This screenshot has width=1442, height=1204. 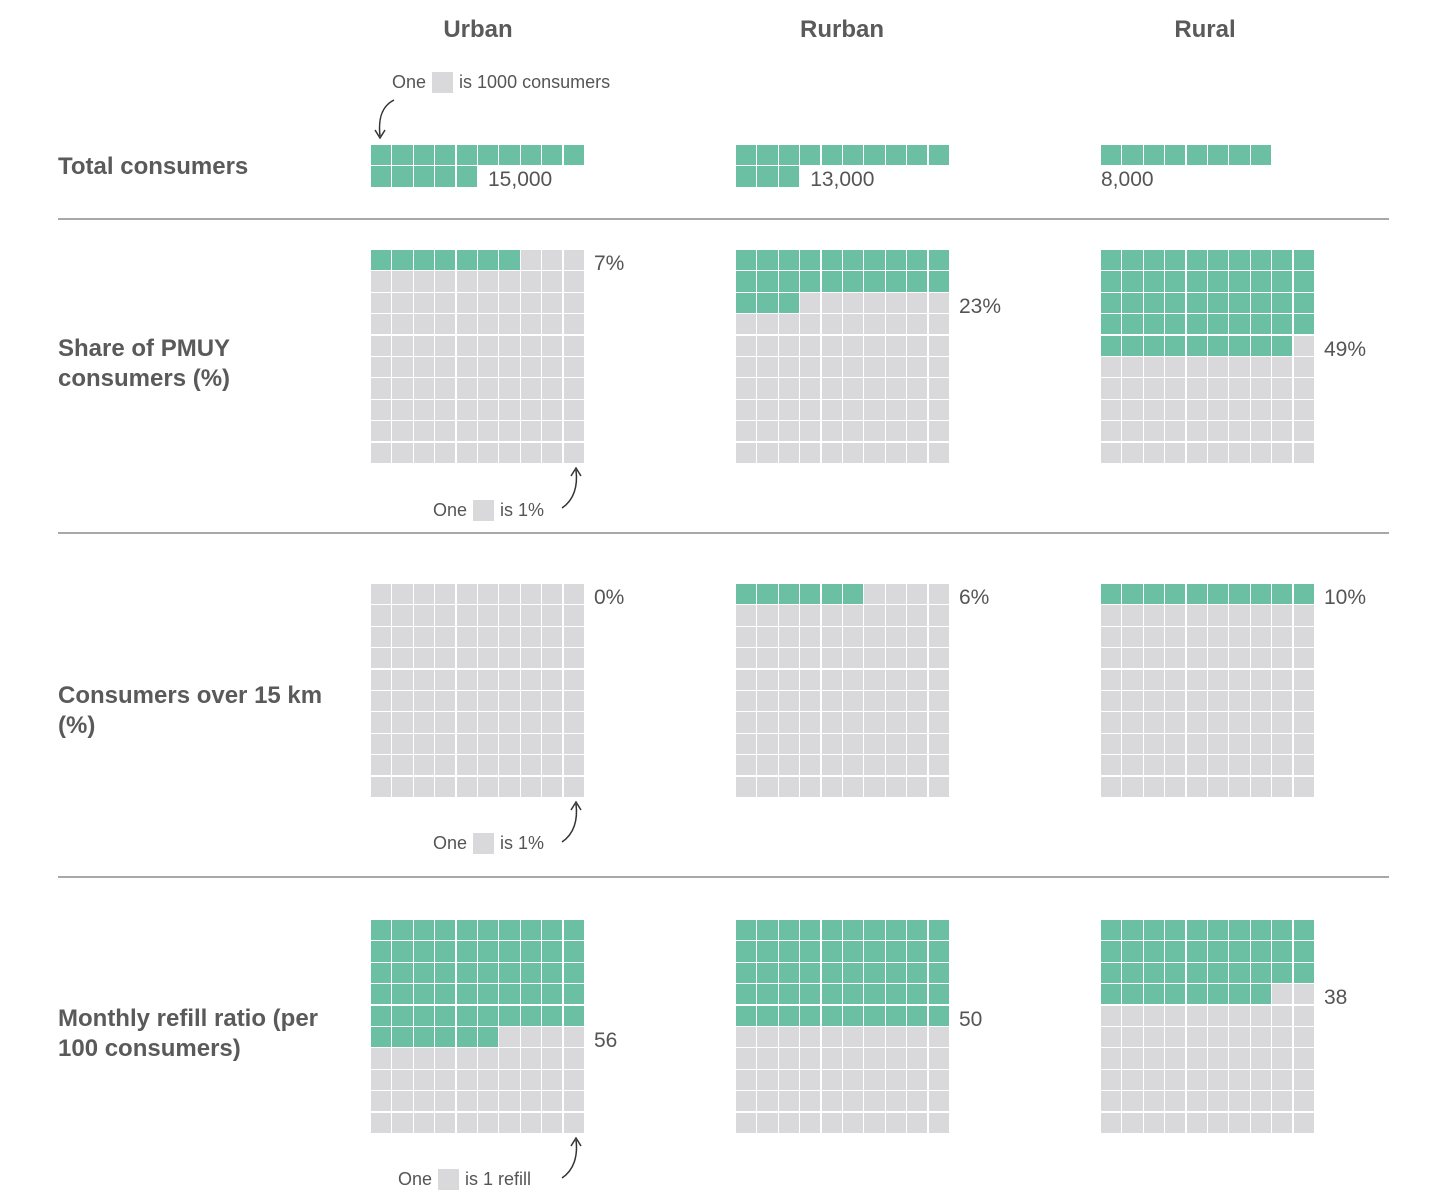 What do you see at coordinates (1345, 597) in the screenshot?
I see `value-label: 10%` at bounding box center [1345, 597].